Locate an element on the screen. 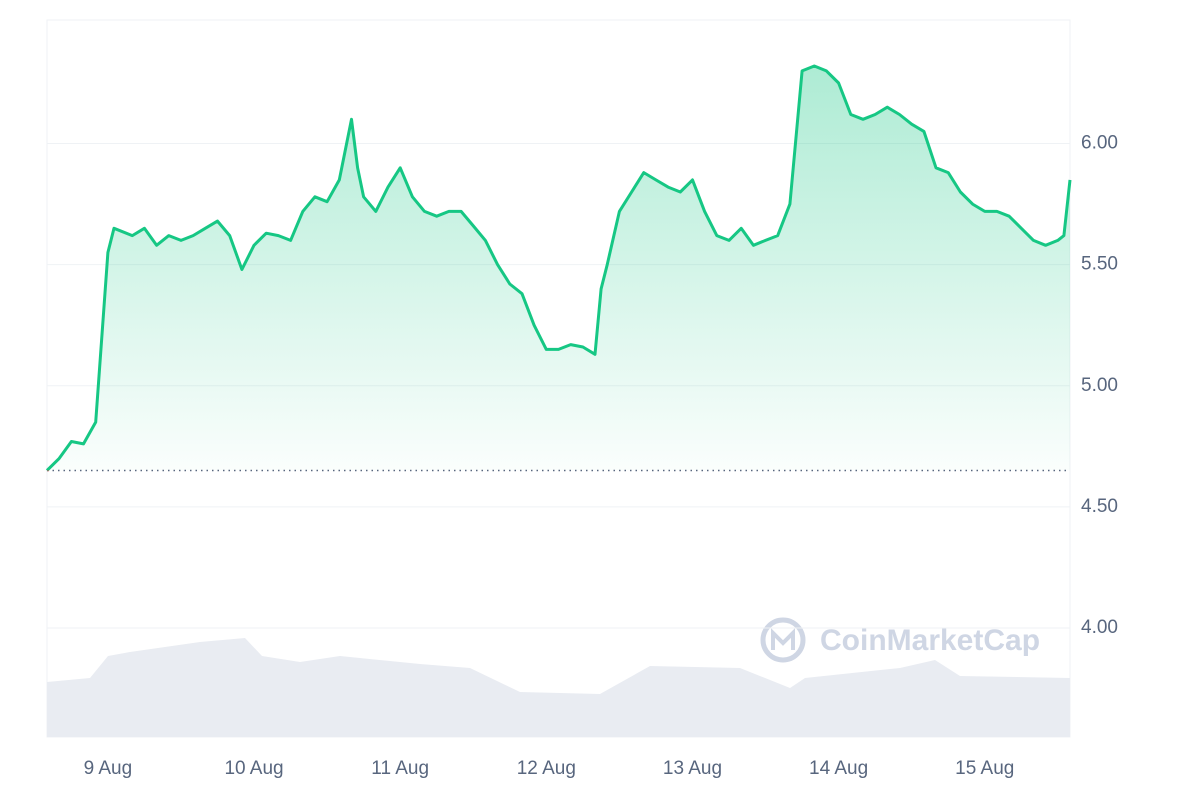 Image resolution: width=1200 pixels, height=805 pixels. x-tick-label: 14 Aug is located at coordinates (838, 768).